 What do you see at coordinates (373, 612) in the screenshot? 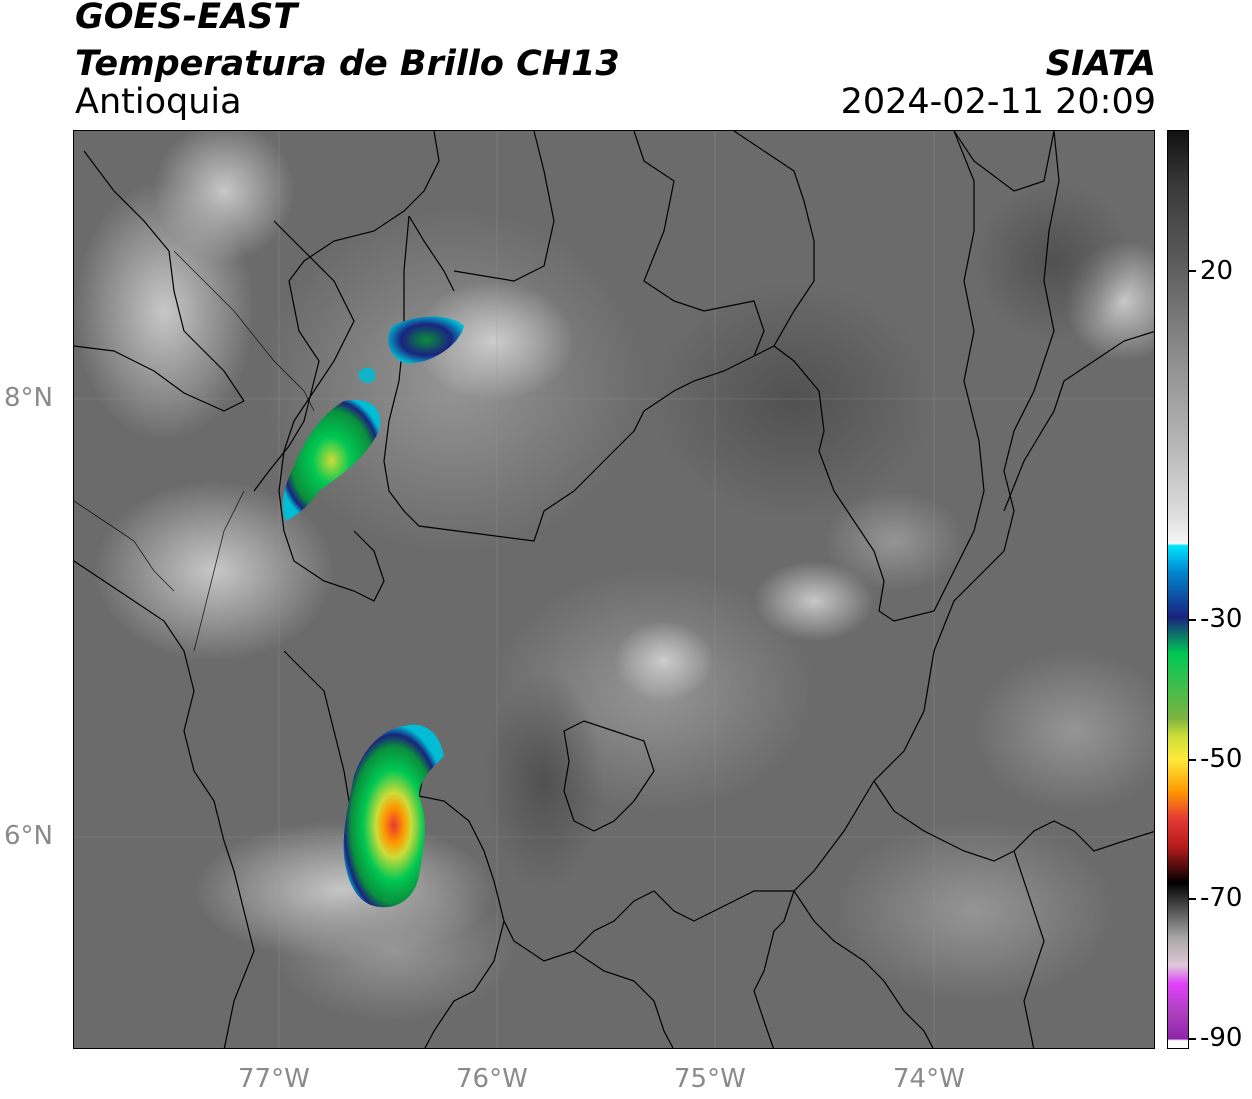
I see `storm-cells` at bounding box center [373, 612].